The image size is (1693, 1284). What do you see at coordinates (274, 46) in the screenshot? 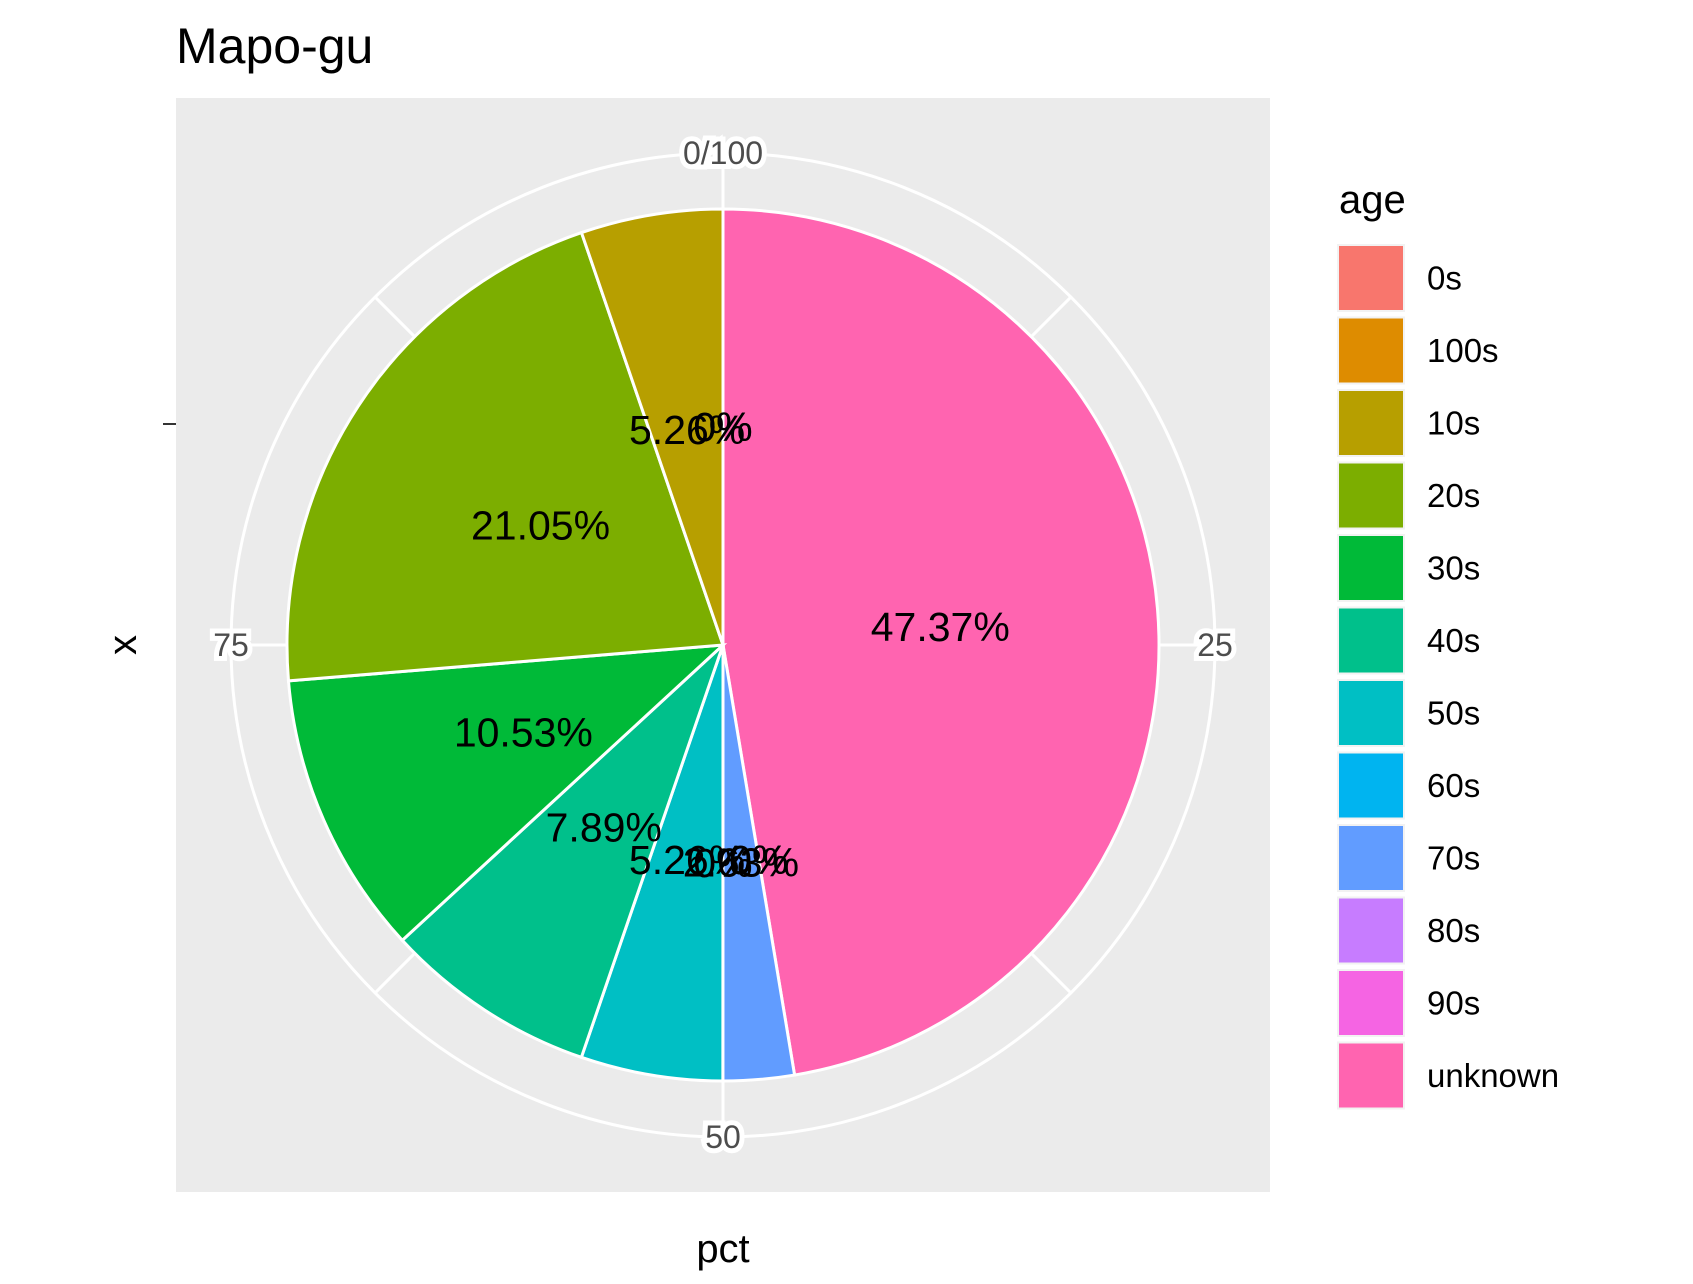
I see `chart-title: Mapo-gu` at bounding box center [274, 46].